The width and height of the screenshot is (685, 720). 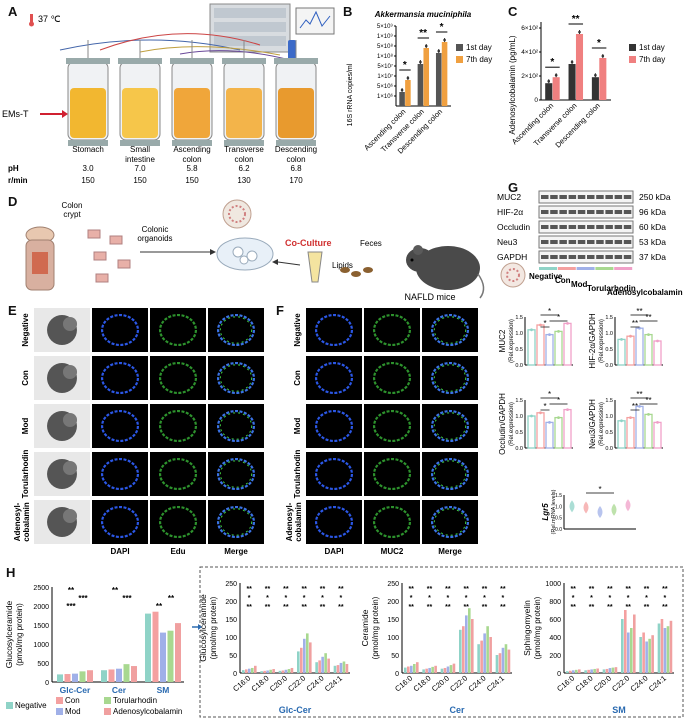 What do you see at coordinates (479, 47) in the screenshot?
I see `legend-label: 1st day` at bounding box center [479, 47].